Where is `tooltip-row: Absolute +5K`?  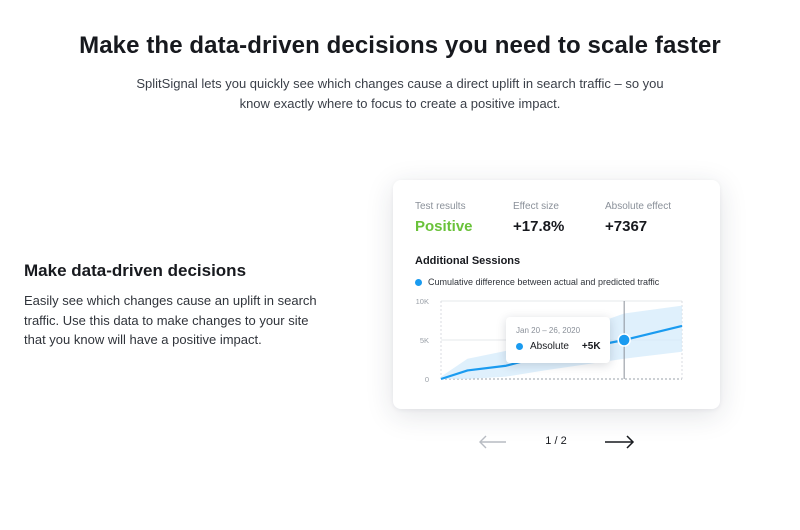
tooltip-row: Absolute +5K is located at coordinates (558, 346).